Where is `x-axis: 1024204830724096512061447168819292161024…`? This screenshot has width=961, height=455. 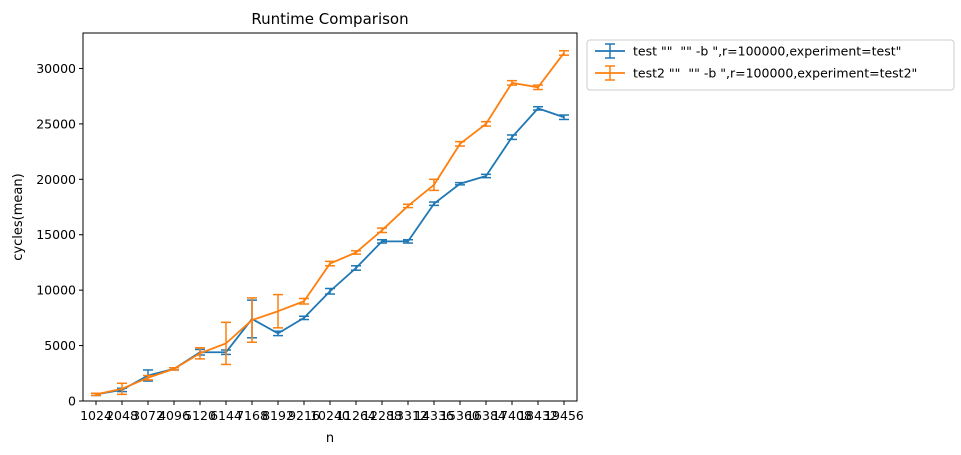 x-axis: 1024204830724096512061447168819292161024… is located at coordinates (332, 412).